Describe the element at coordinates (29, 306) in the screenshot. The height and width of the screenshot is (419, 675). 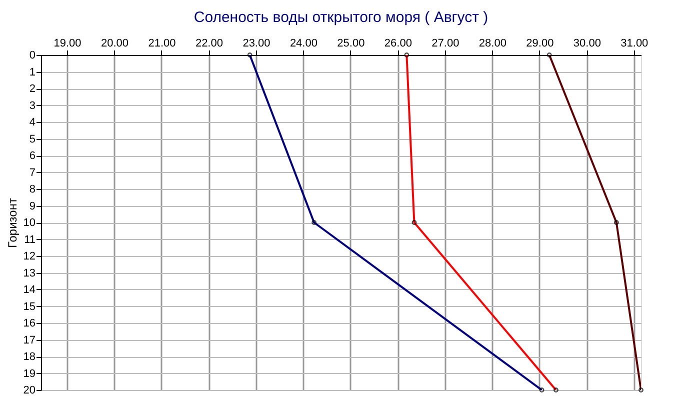
I see `y-tick-label: 15` at that location.